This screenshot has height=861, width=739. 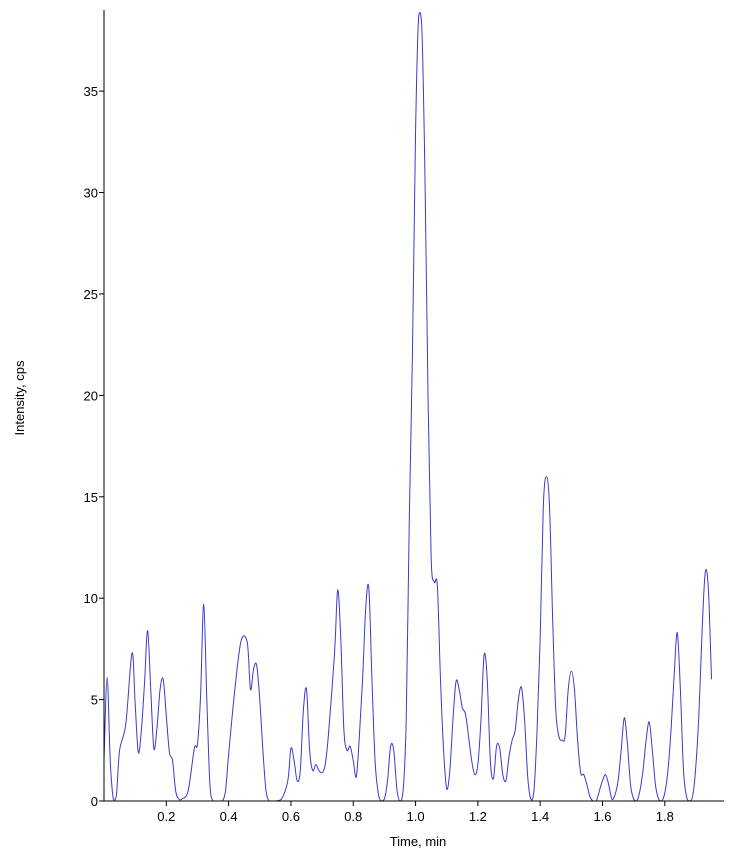 I want to click on x-tick-label: 1.4, so click(x=540, y=816).